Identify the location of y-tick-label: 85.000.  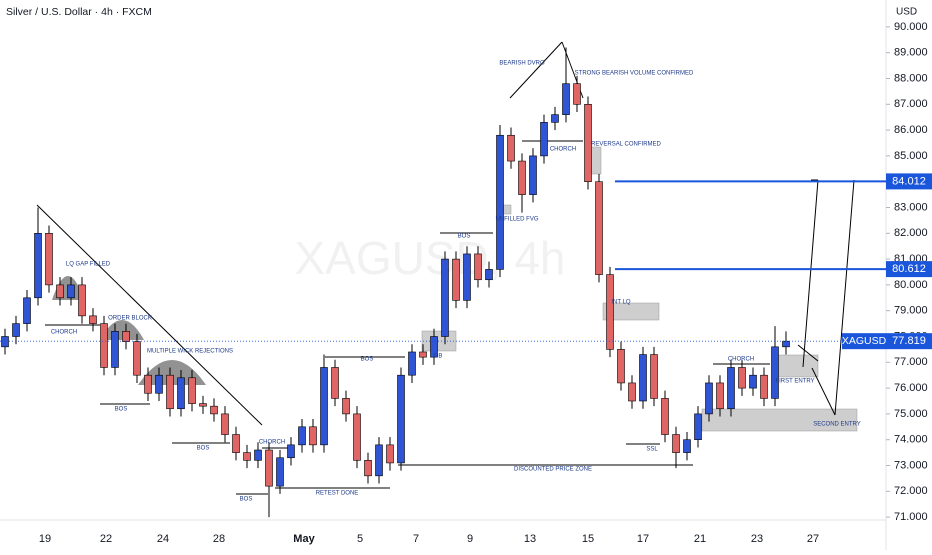
(911, 156).